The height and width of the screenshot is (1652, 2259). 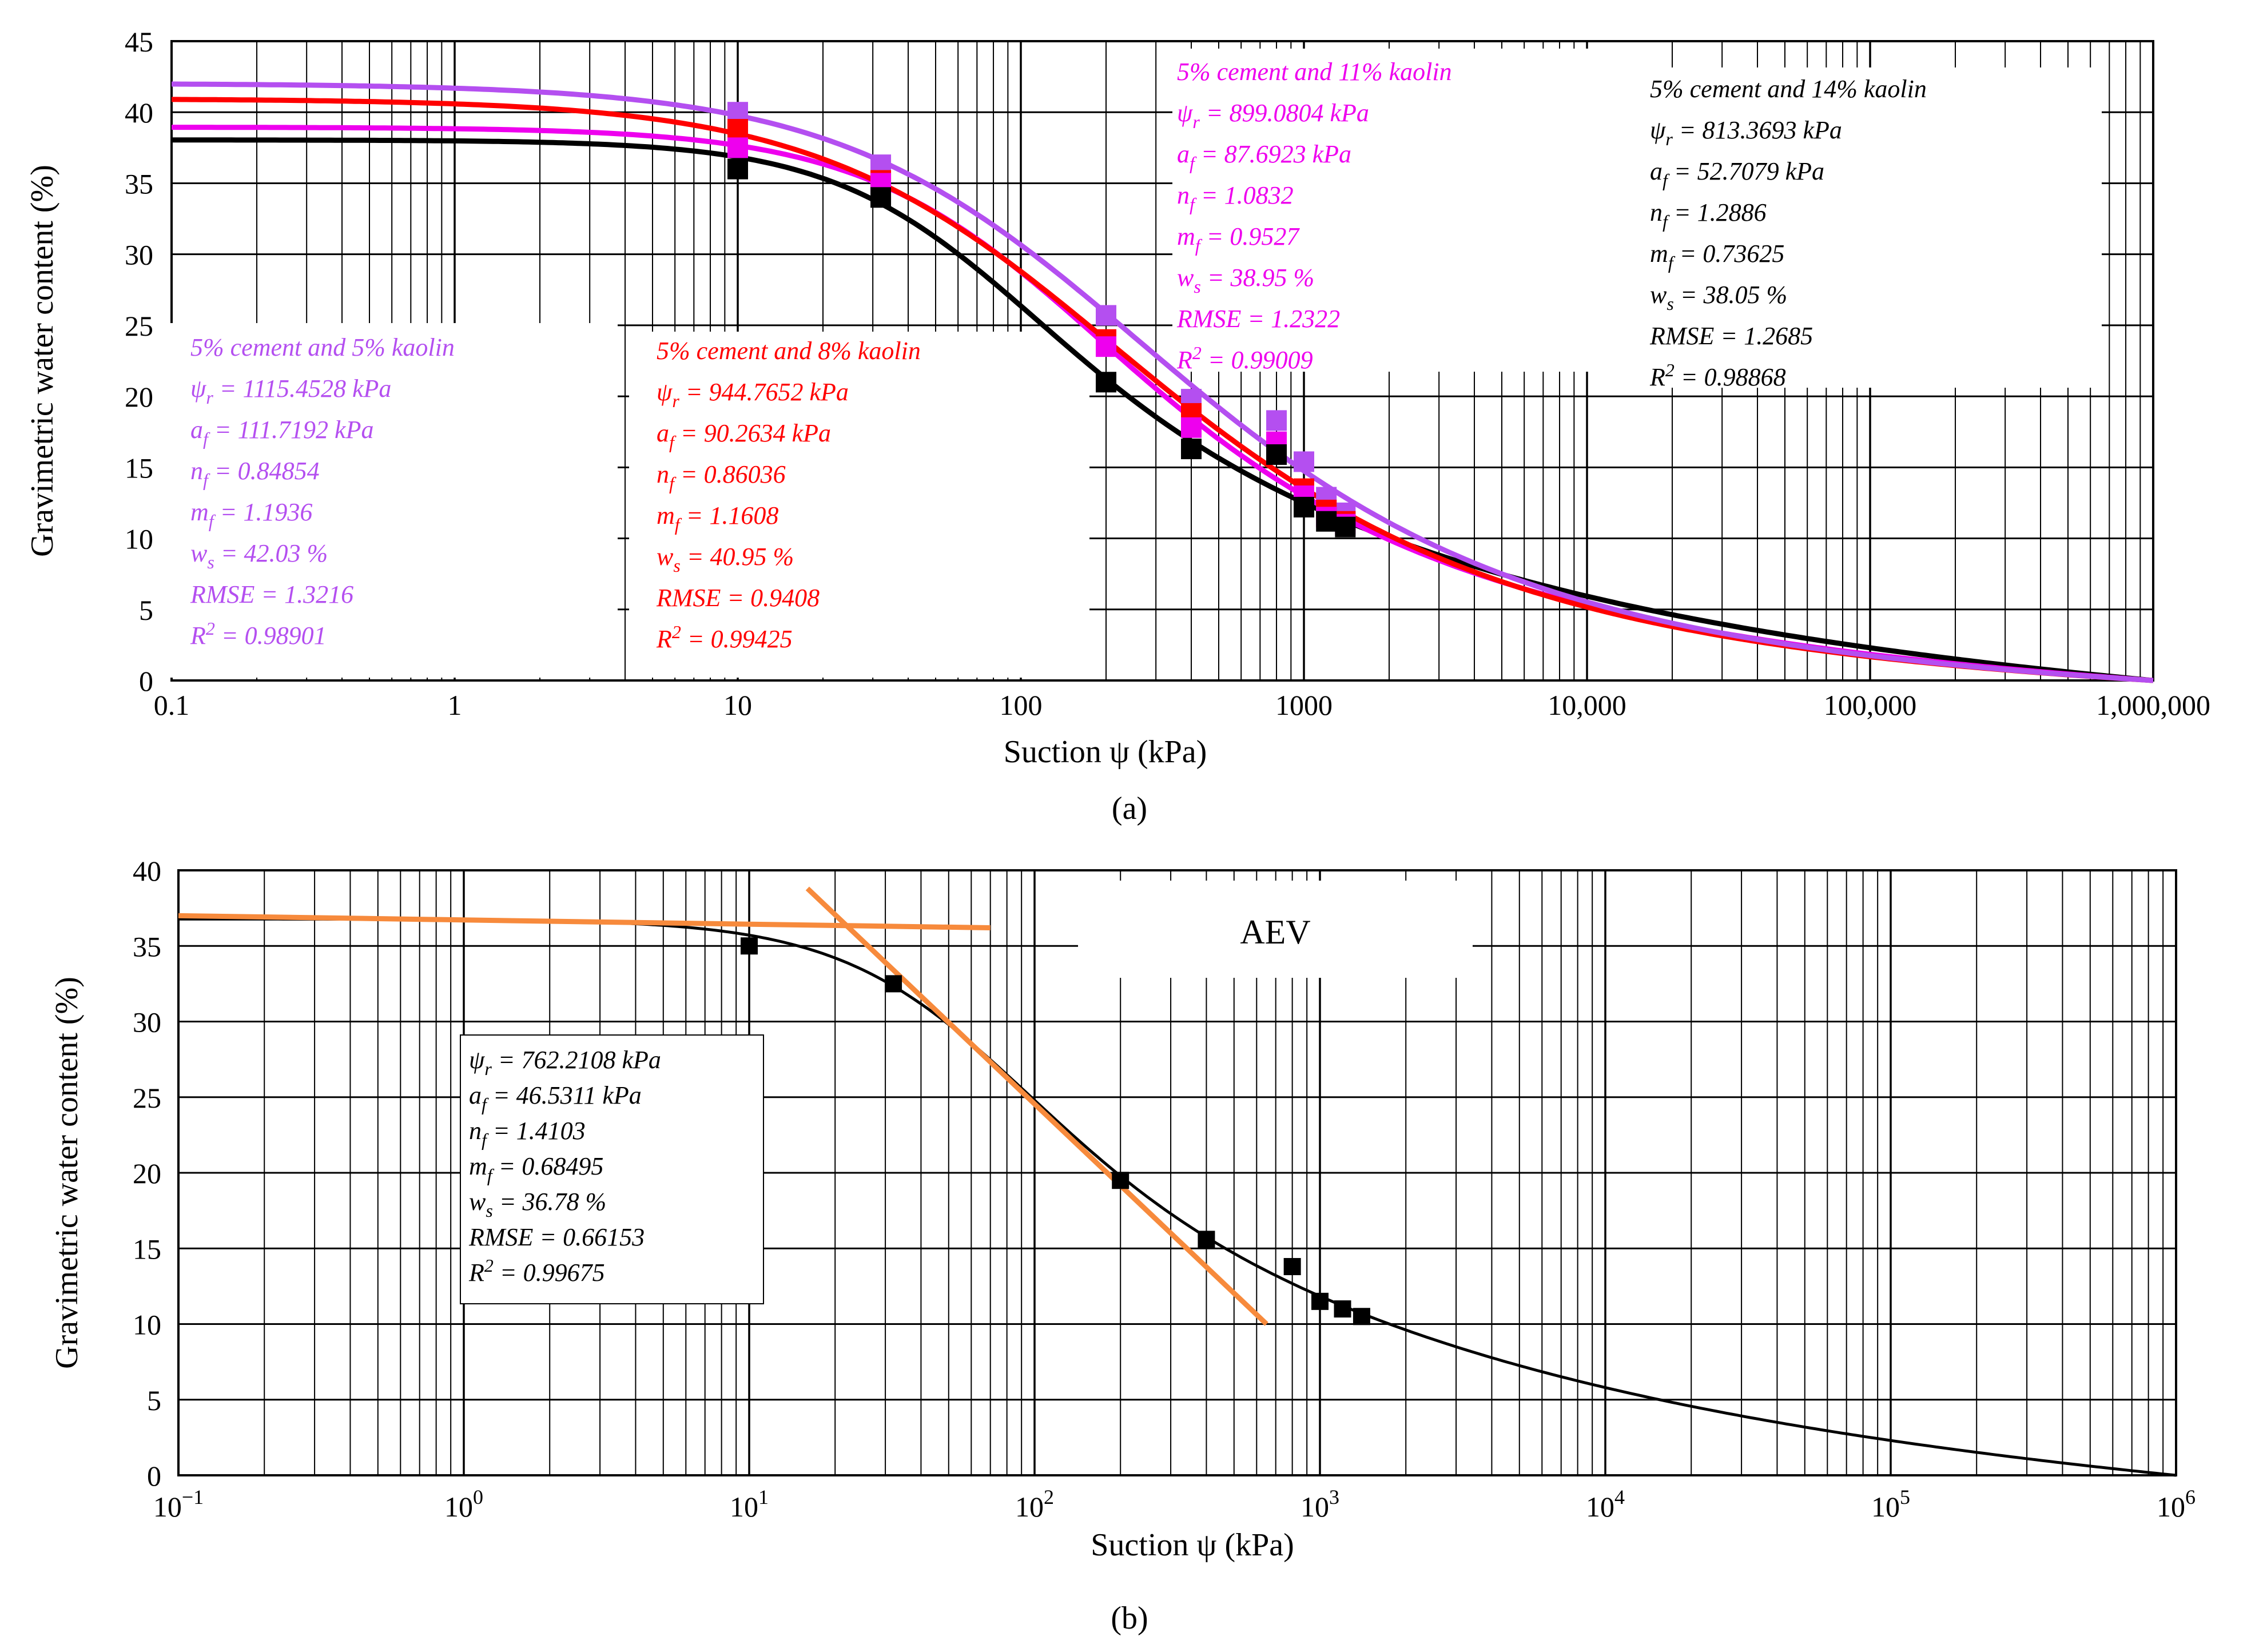 What do you see at coordinates (2176, 1505) in the screenshot?
I see `x-tick-label: 10⁶` at bounding box center [2176, 1505].